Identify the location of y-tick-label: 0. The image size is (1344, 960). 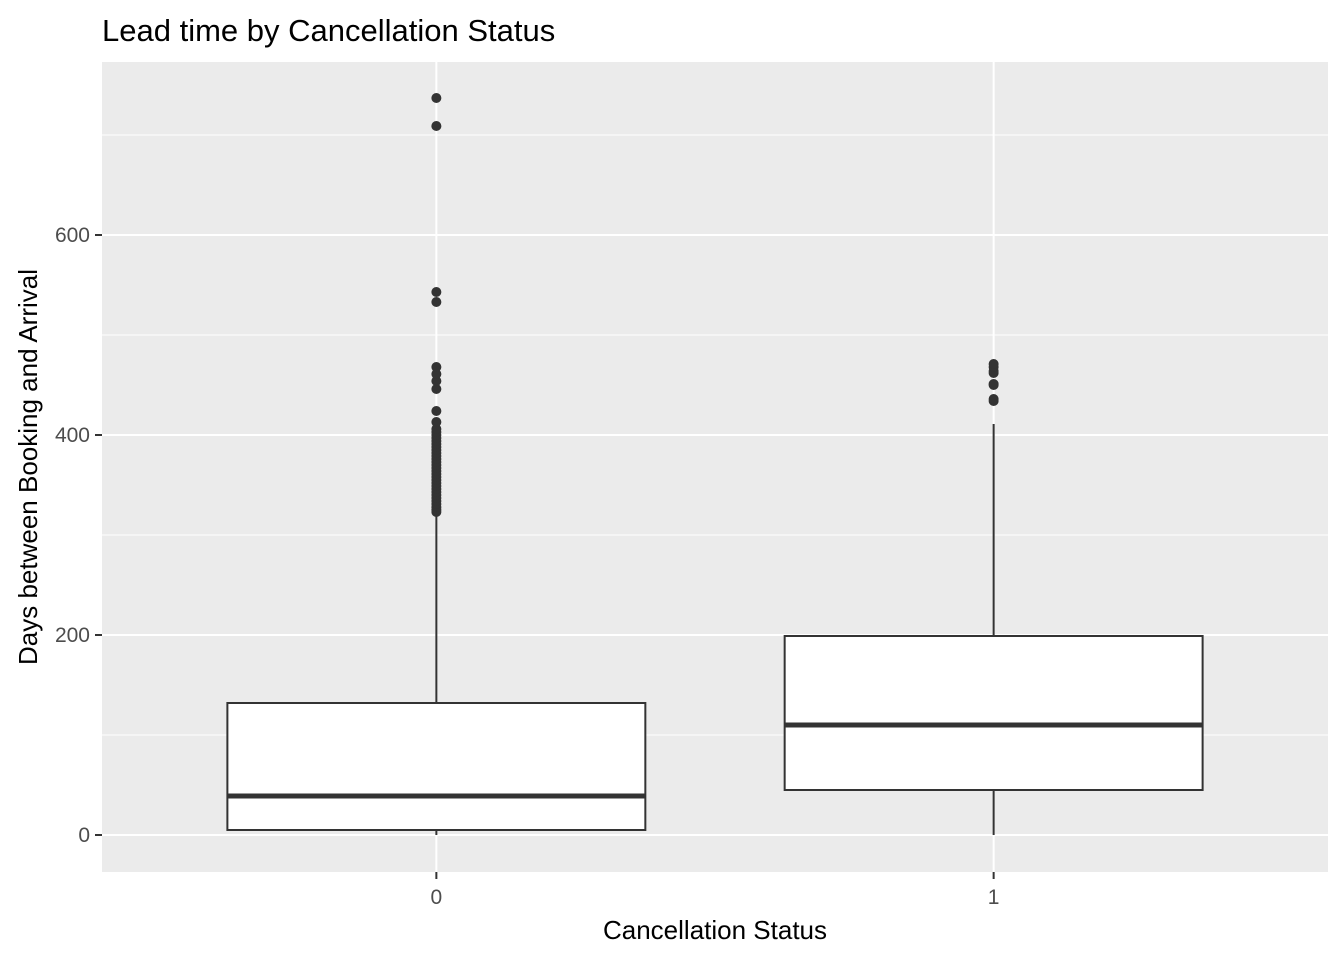
(84, 835).